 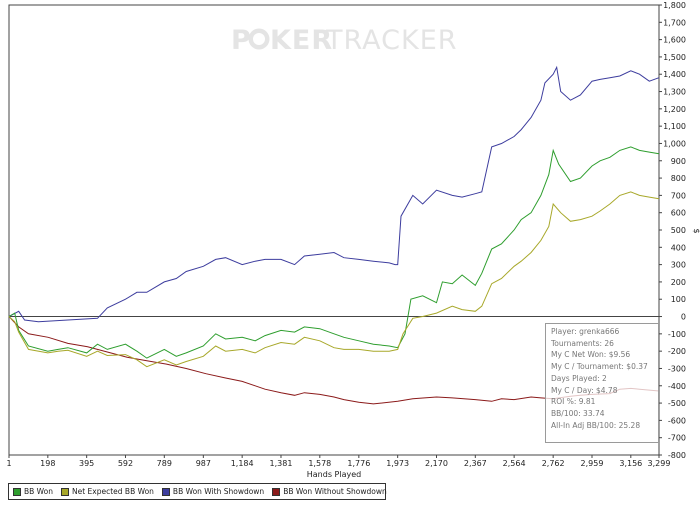 I want to click on x-tick-label: 2,762, so click(x=553, y=463).